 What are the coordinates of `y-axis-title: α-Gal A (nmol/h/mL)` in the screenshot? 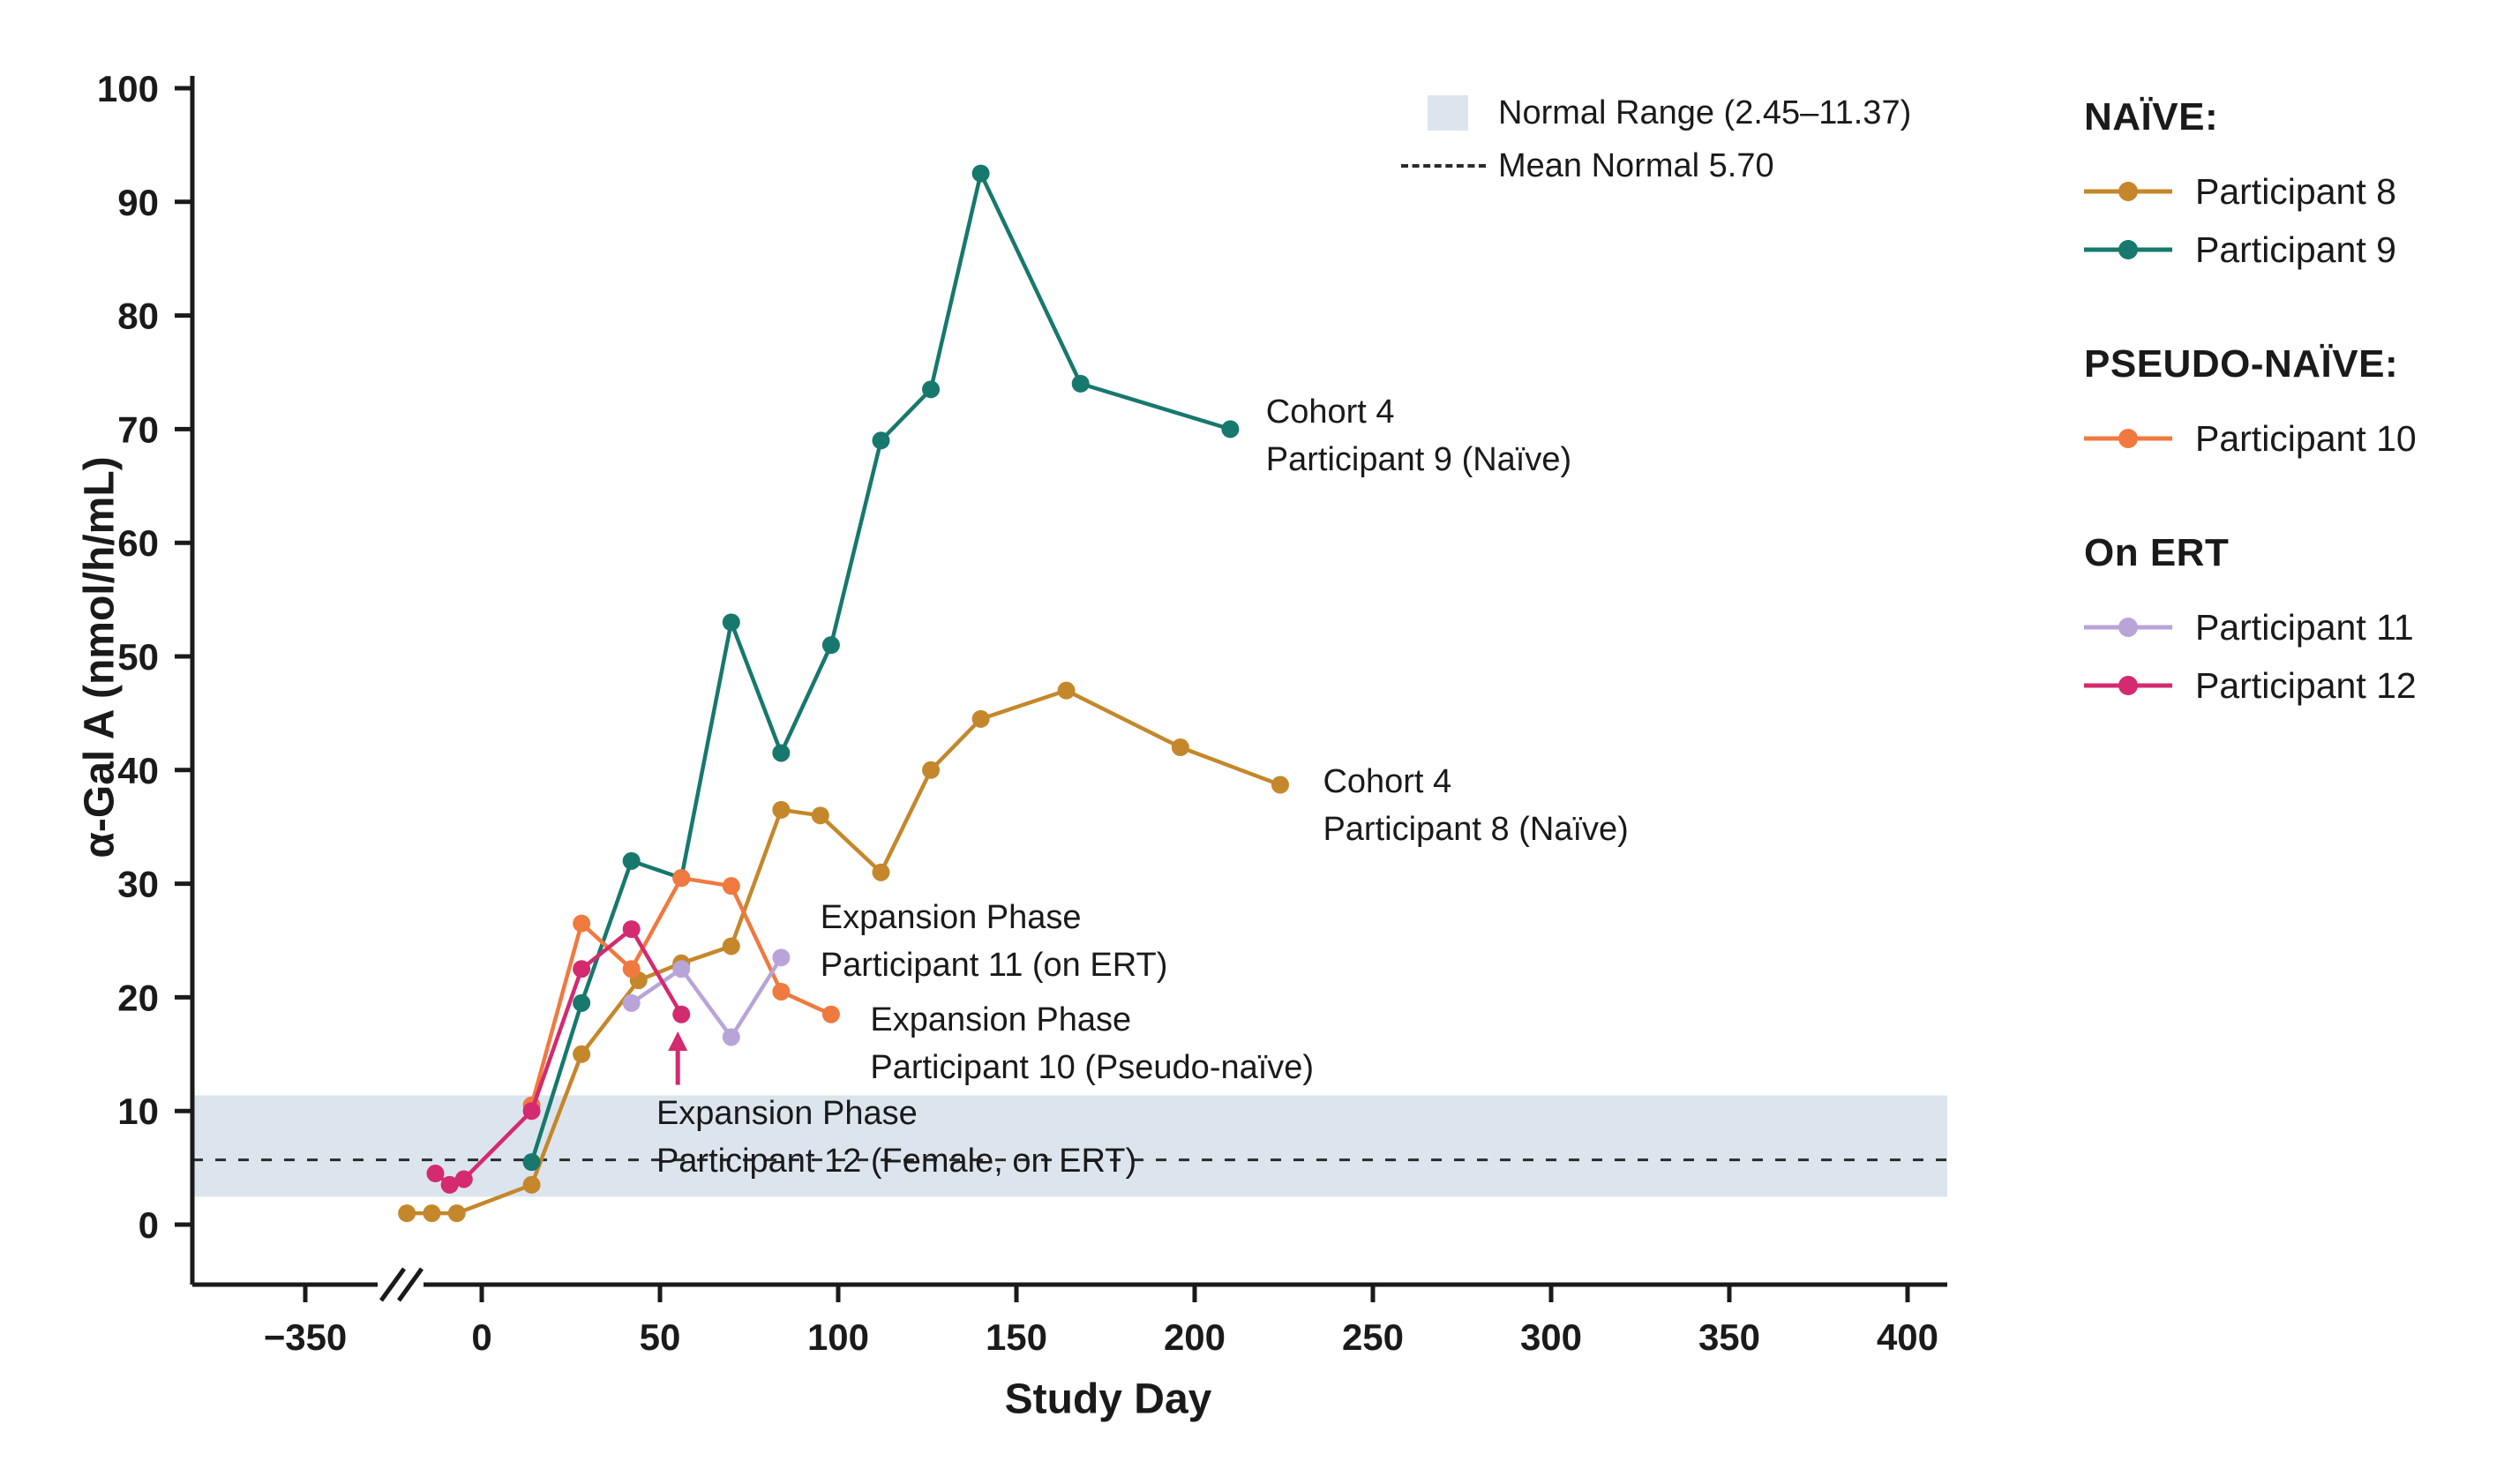 It's located at (100, 657).